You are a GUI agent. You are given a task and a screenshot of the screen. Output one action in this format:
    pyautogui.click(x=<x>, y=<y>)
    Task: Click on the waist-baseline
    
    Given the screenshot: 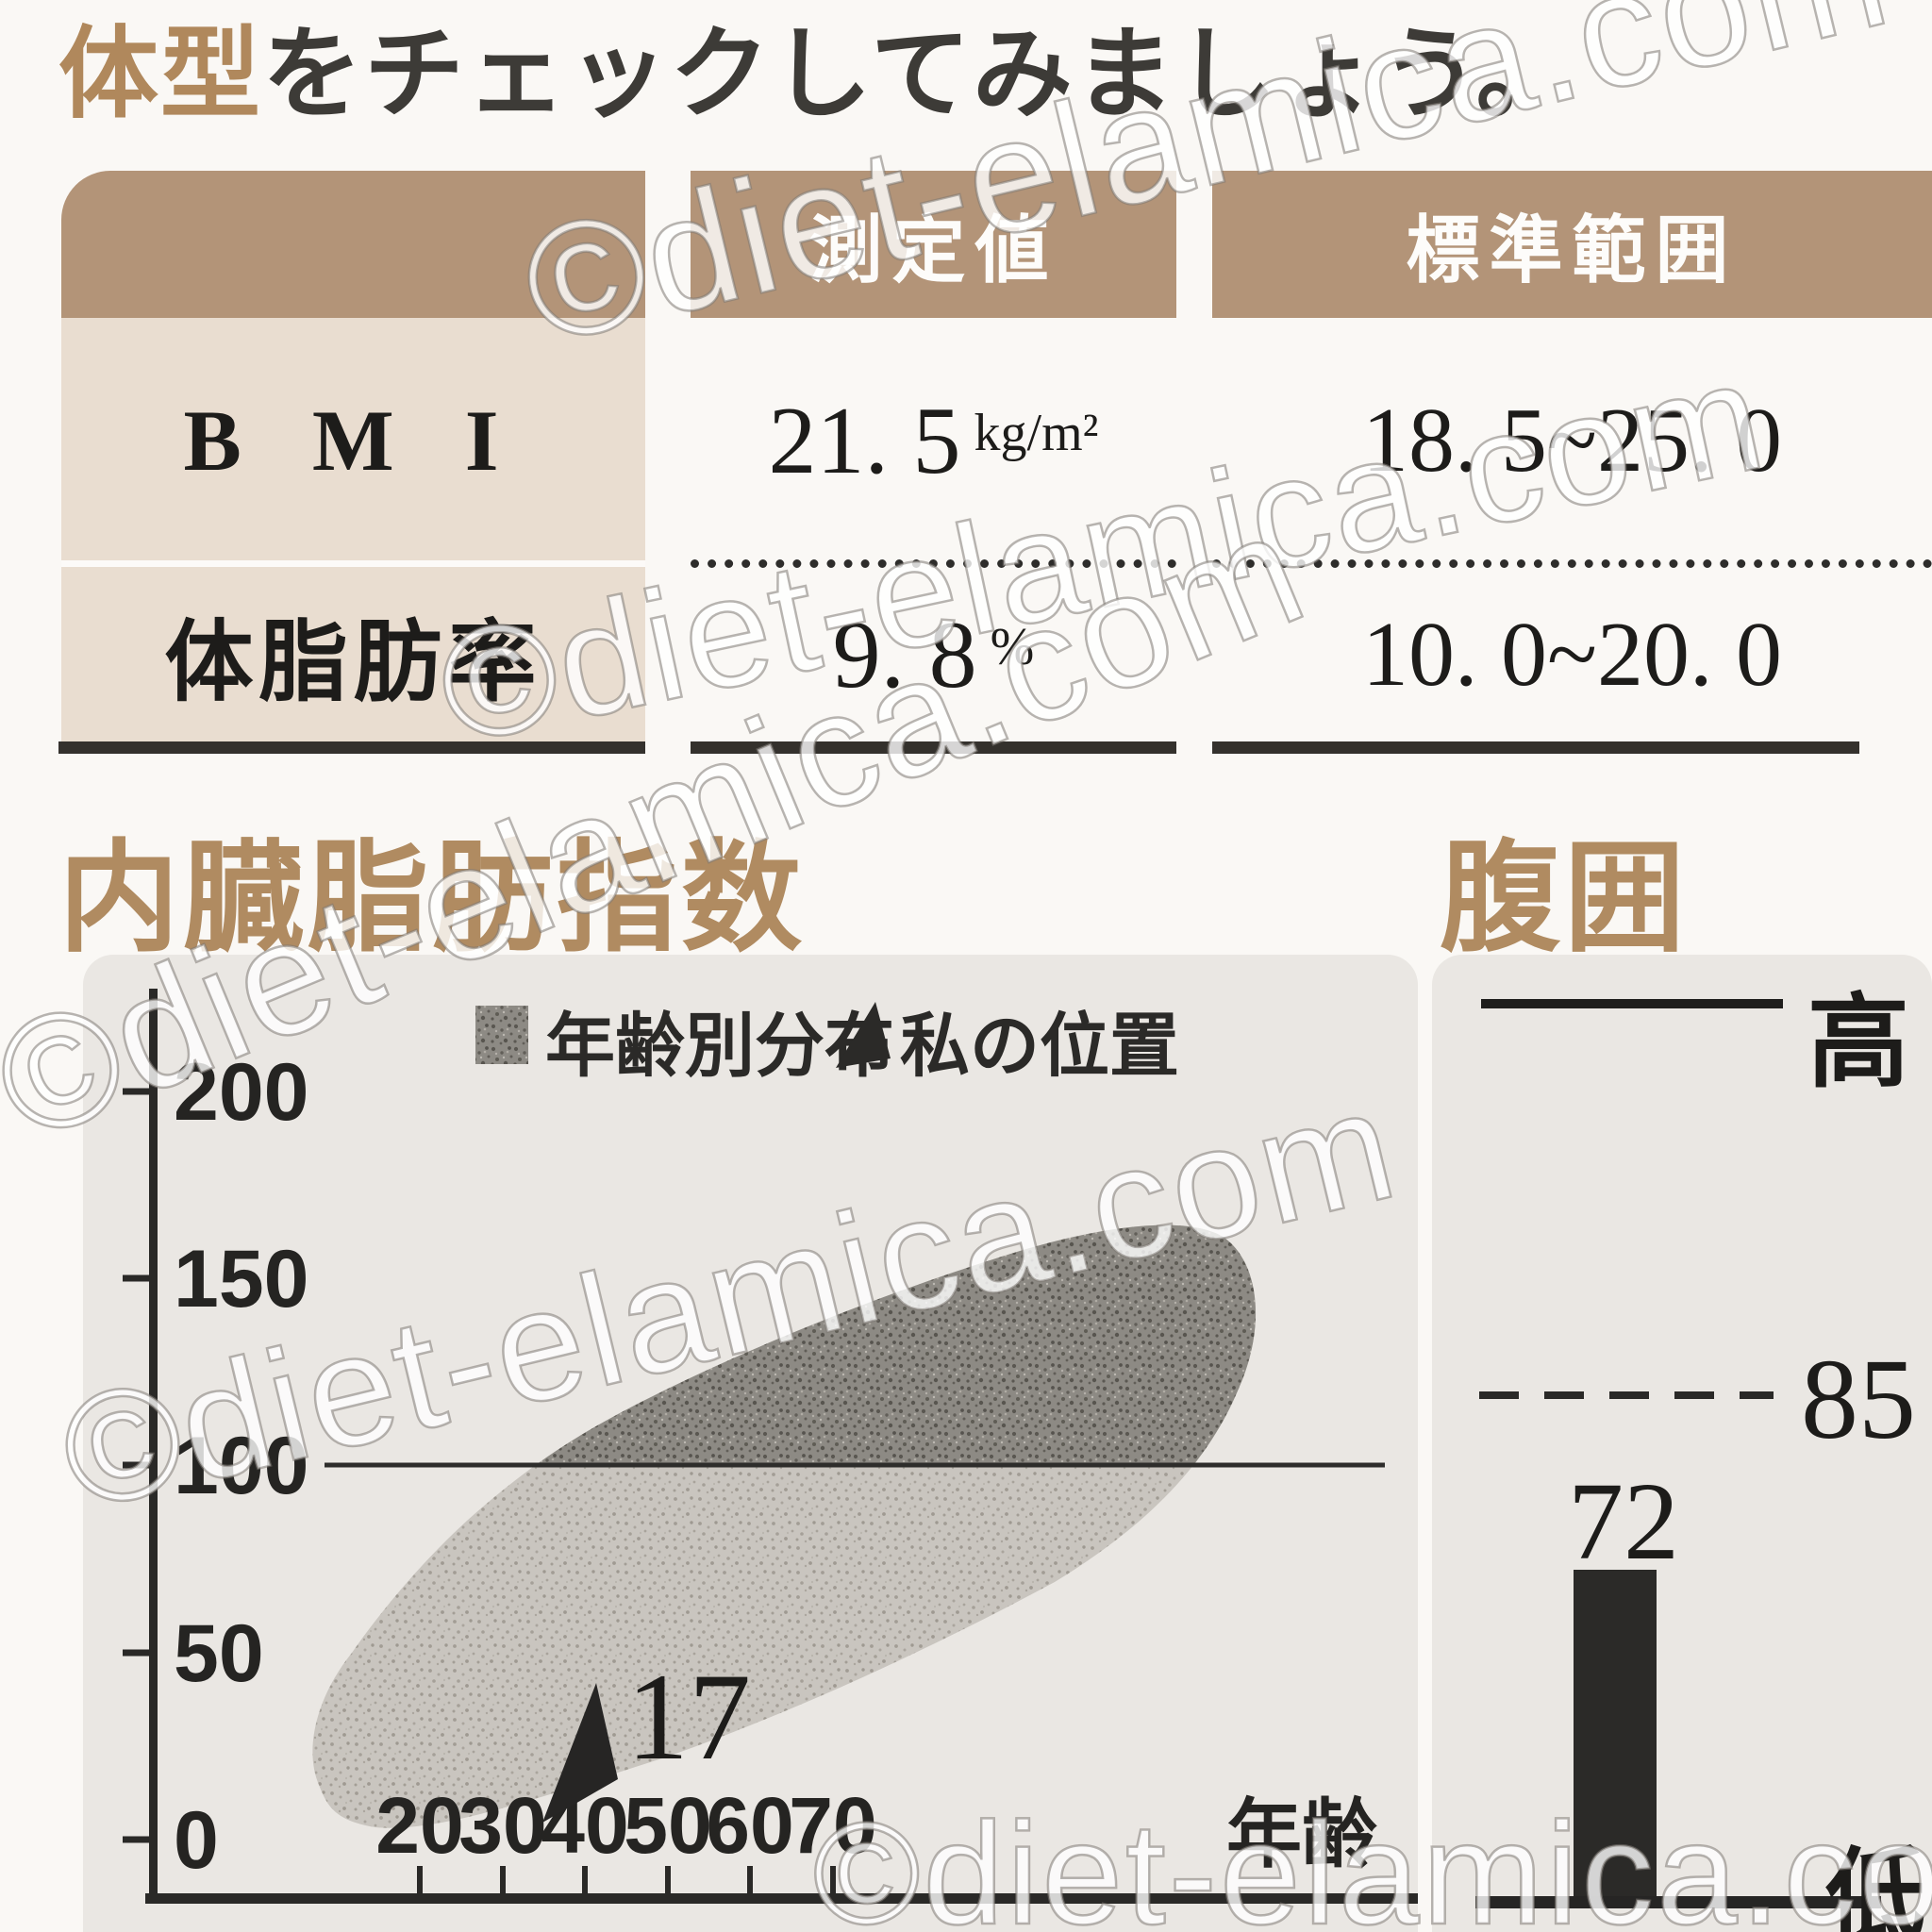 What is the action you would take?
    pyautogui.click(x=1678, y=1902)
    